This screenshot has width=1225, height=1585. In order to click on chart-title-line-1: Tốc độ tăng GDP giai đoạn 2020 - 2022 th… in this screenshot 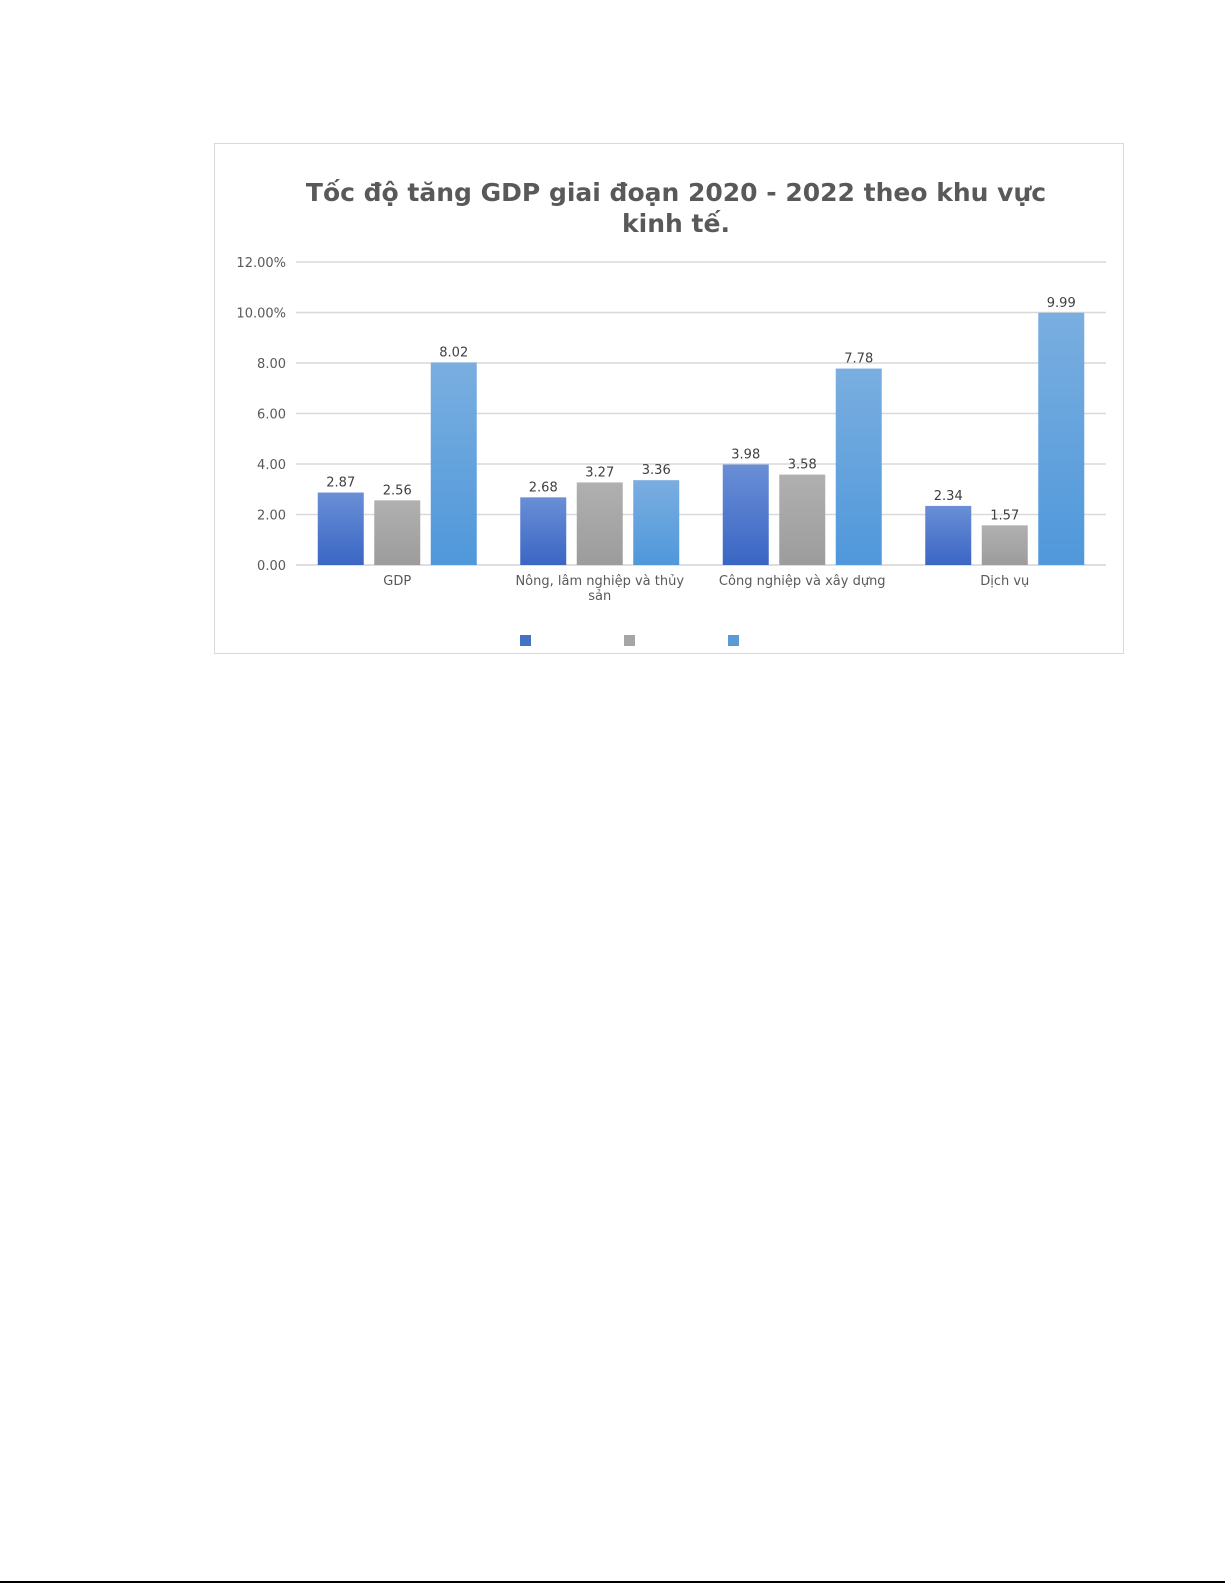, I will do `click(676, 192)`.